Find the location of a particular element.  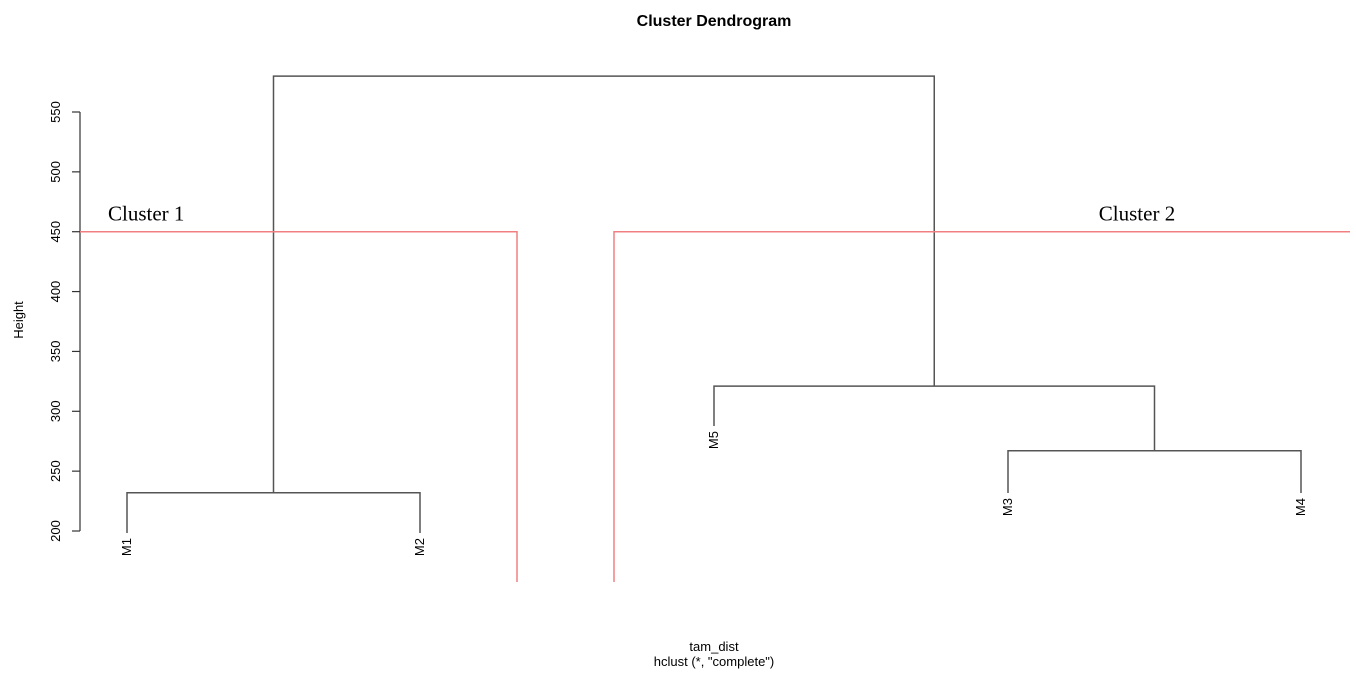

cluster-2-label: Cluster 2 is located at coordinates (1137, 214).